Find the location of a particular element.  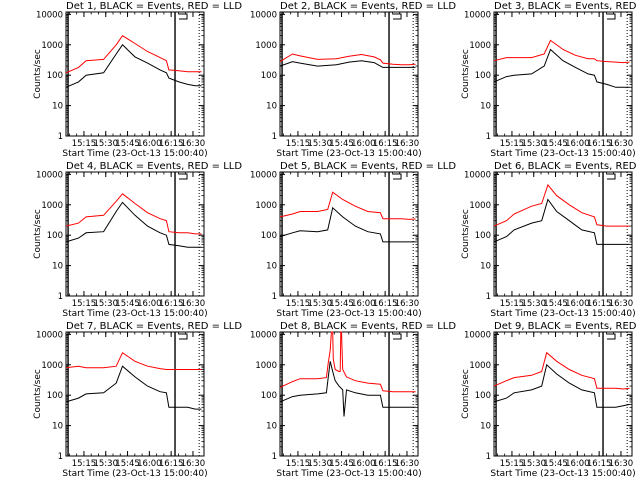

y-axis-label: Counts/sec is located at coordinates (466, 394).